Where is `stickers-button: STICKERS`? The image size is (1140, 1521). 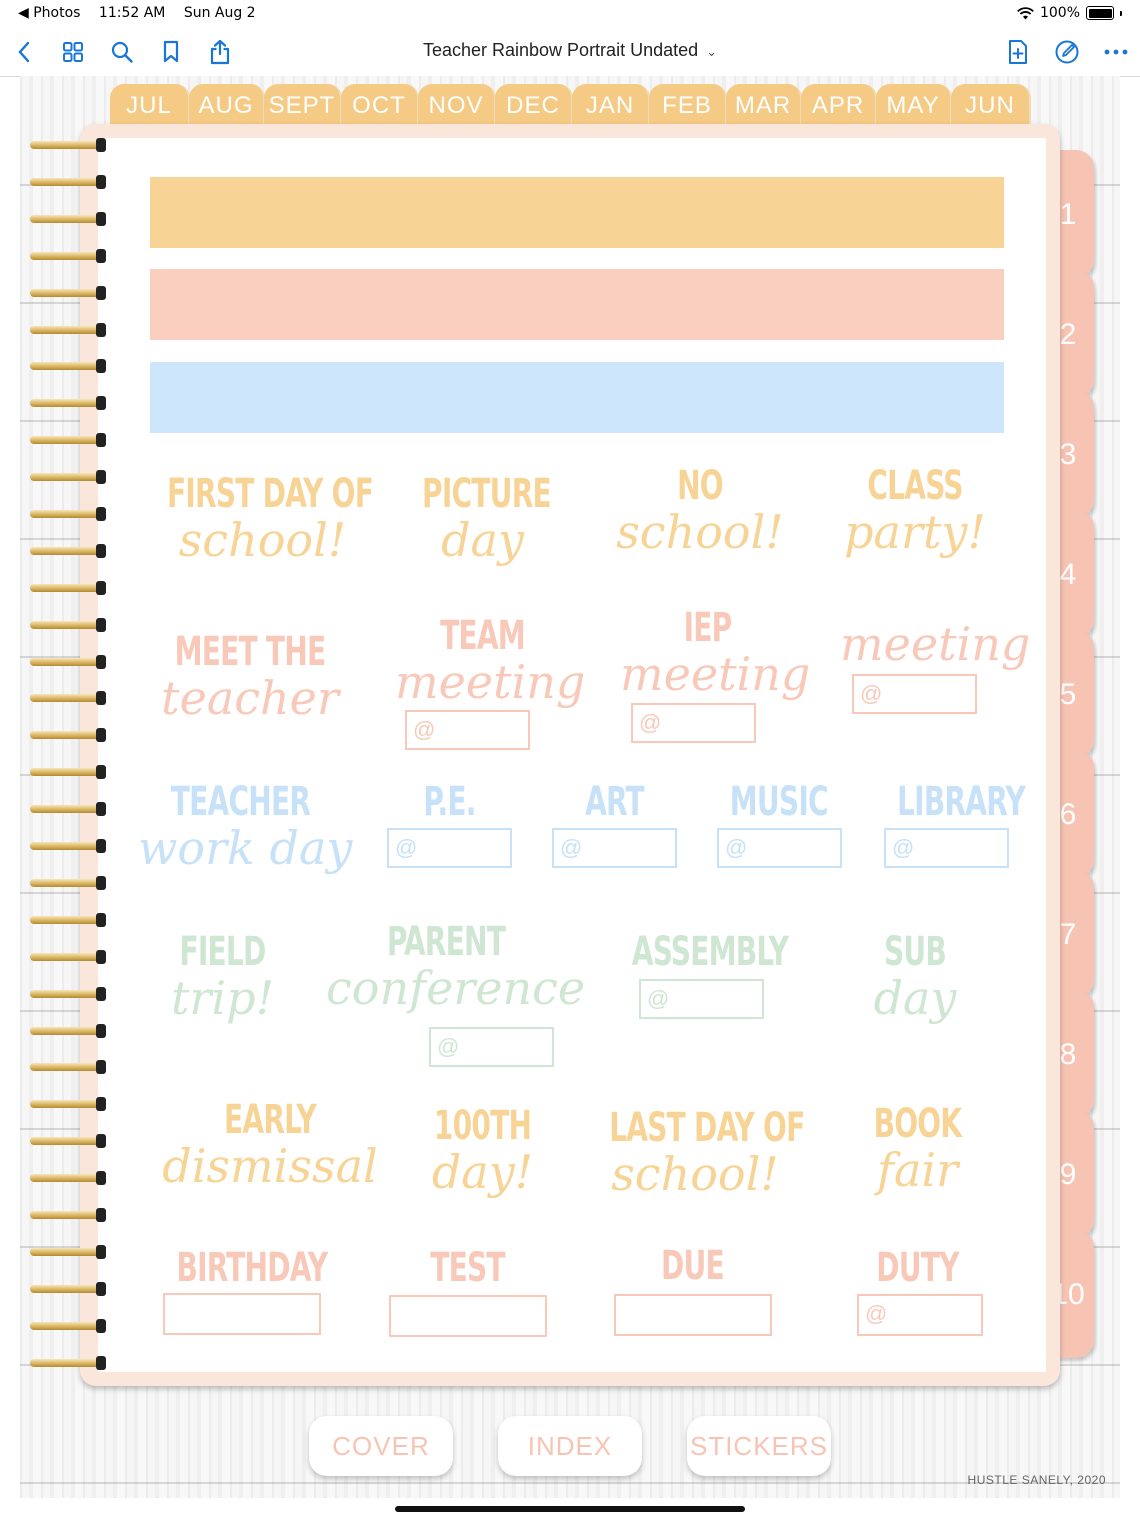 stickers-button: STICKERS is located at coordinates (759, 1446).